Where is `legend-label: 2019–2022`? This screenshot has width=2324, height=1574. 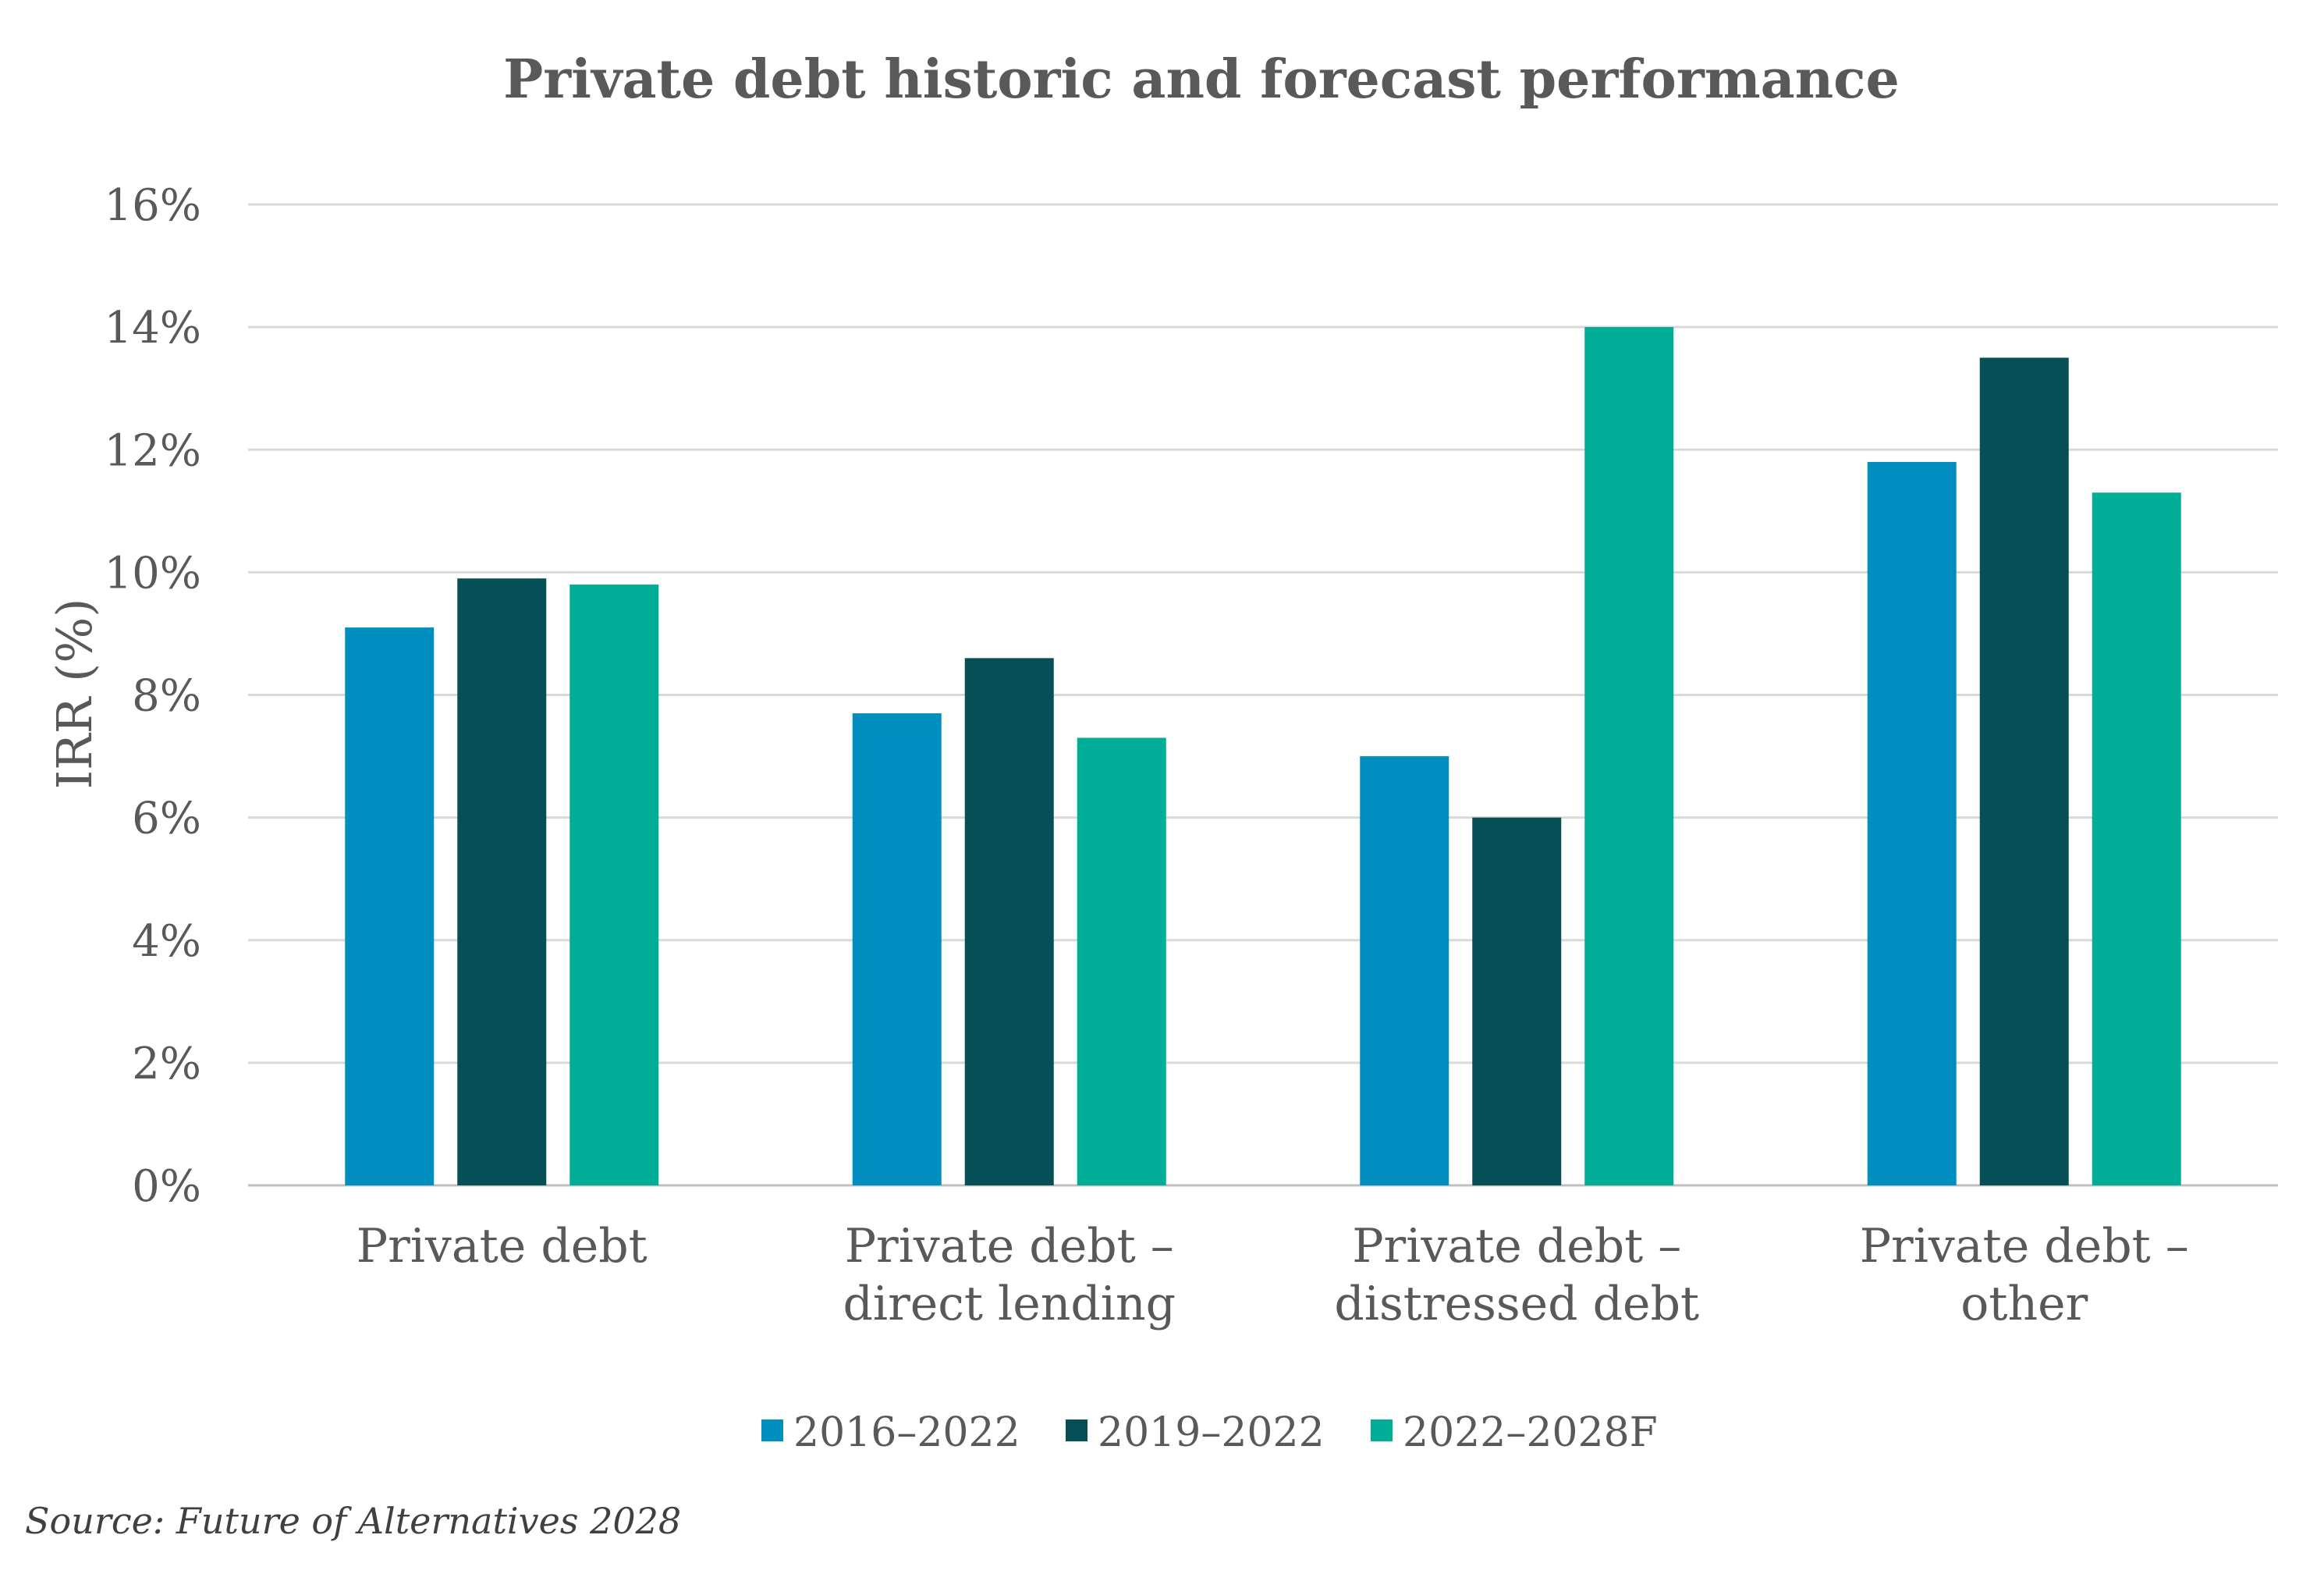 legend-label: 2019–2022 is located at coordinates (1211, 1432).